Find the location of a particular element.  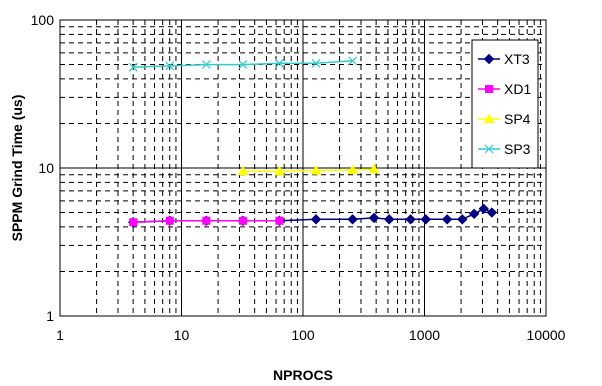

x-axis-title: NPROCS is located at coordinates (303, 375).